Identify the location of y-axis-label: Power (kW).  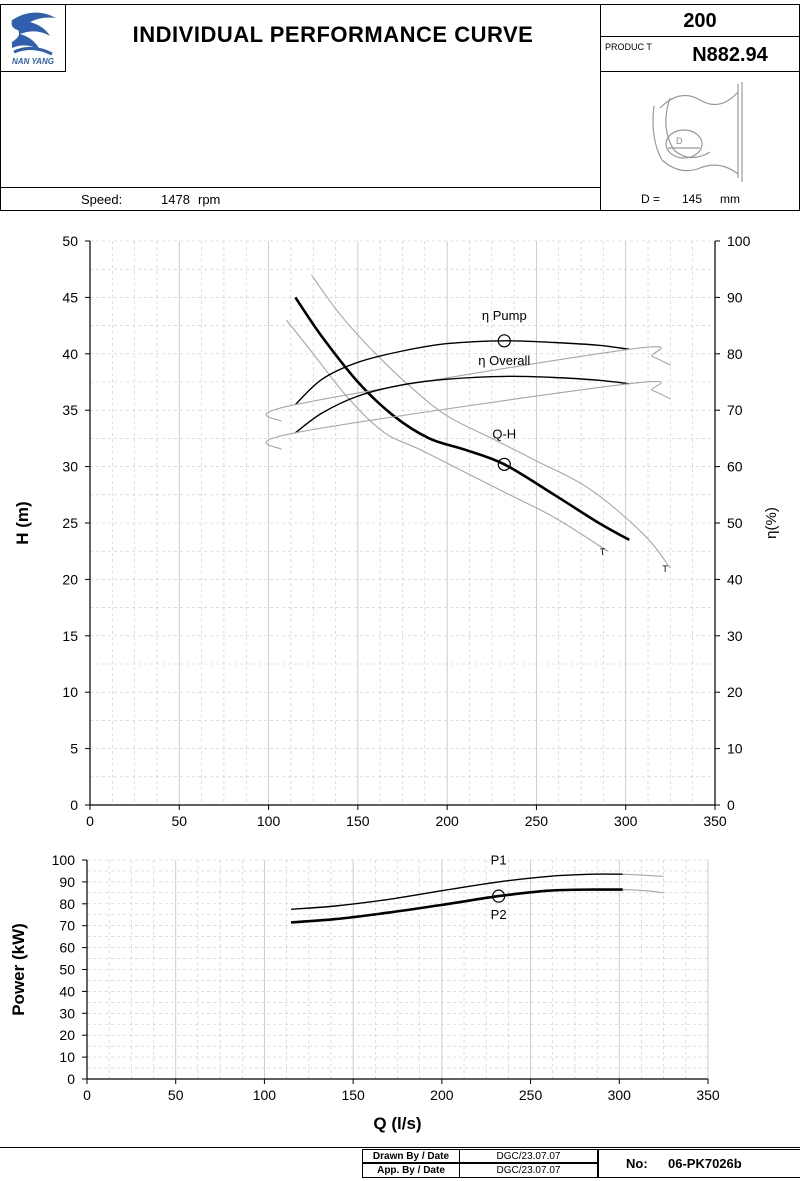
(18, 969).